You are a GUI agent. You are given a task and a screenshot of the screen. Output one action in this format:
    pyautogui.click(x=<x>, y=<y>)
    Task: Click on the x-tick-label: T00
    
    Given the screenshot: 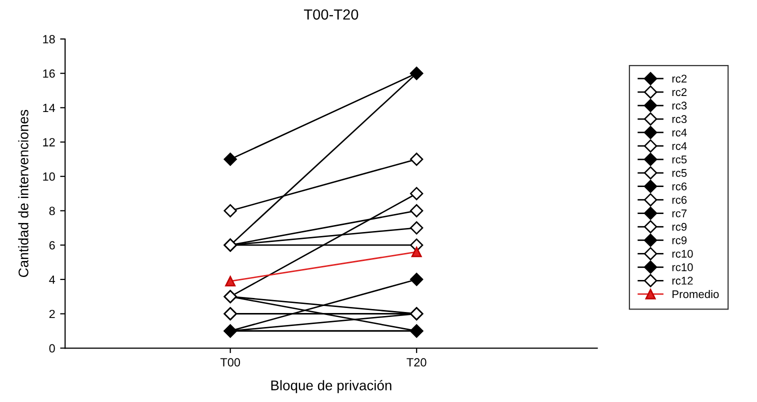 What is the action you would take?
    pyautogui.click(x=230, y=362)
    